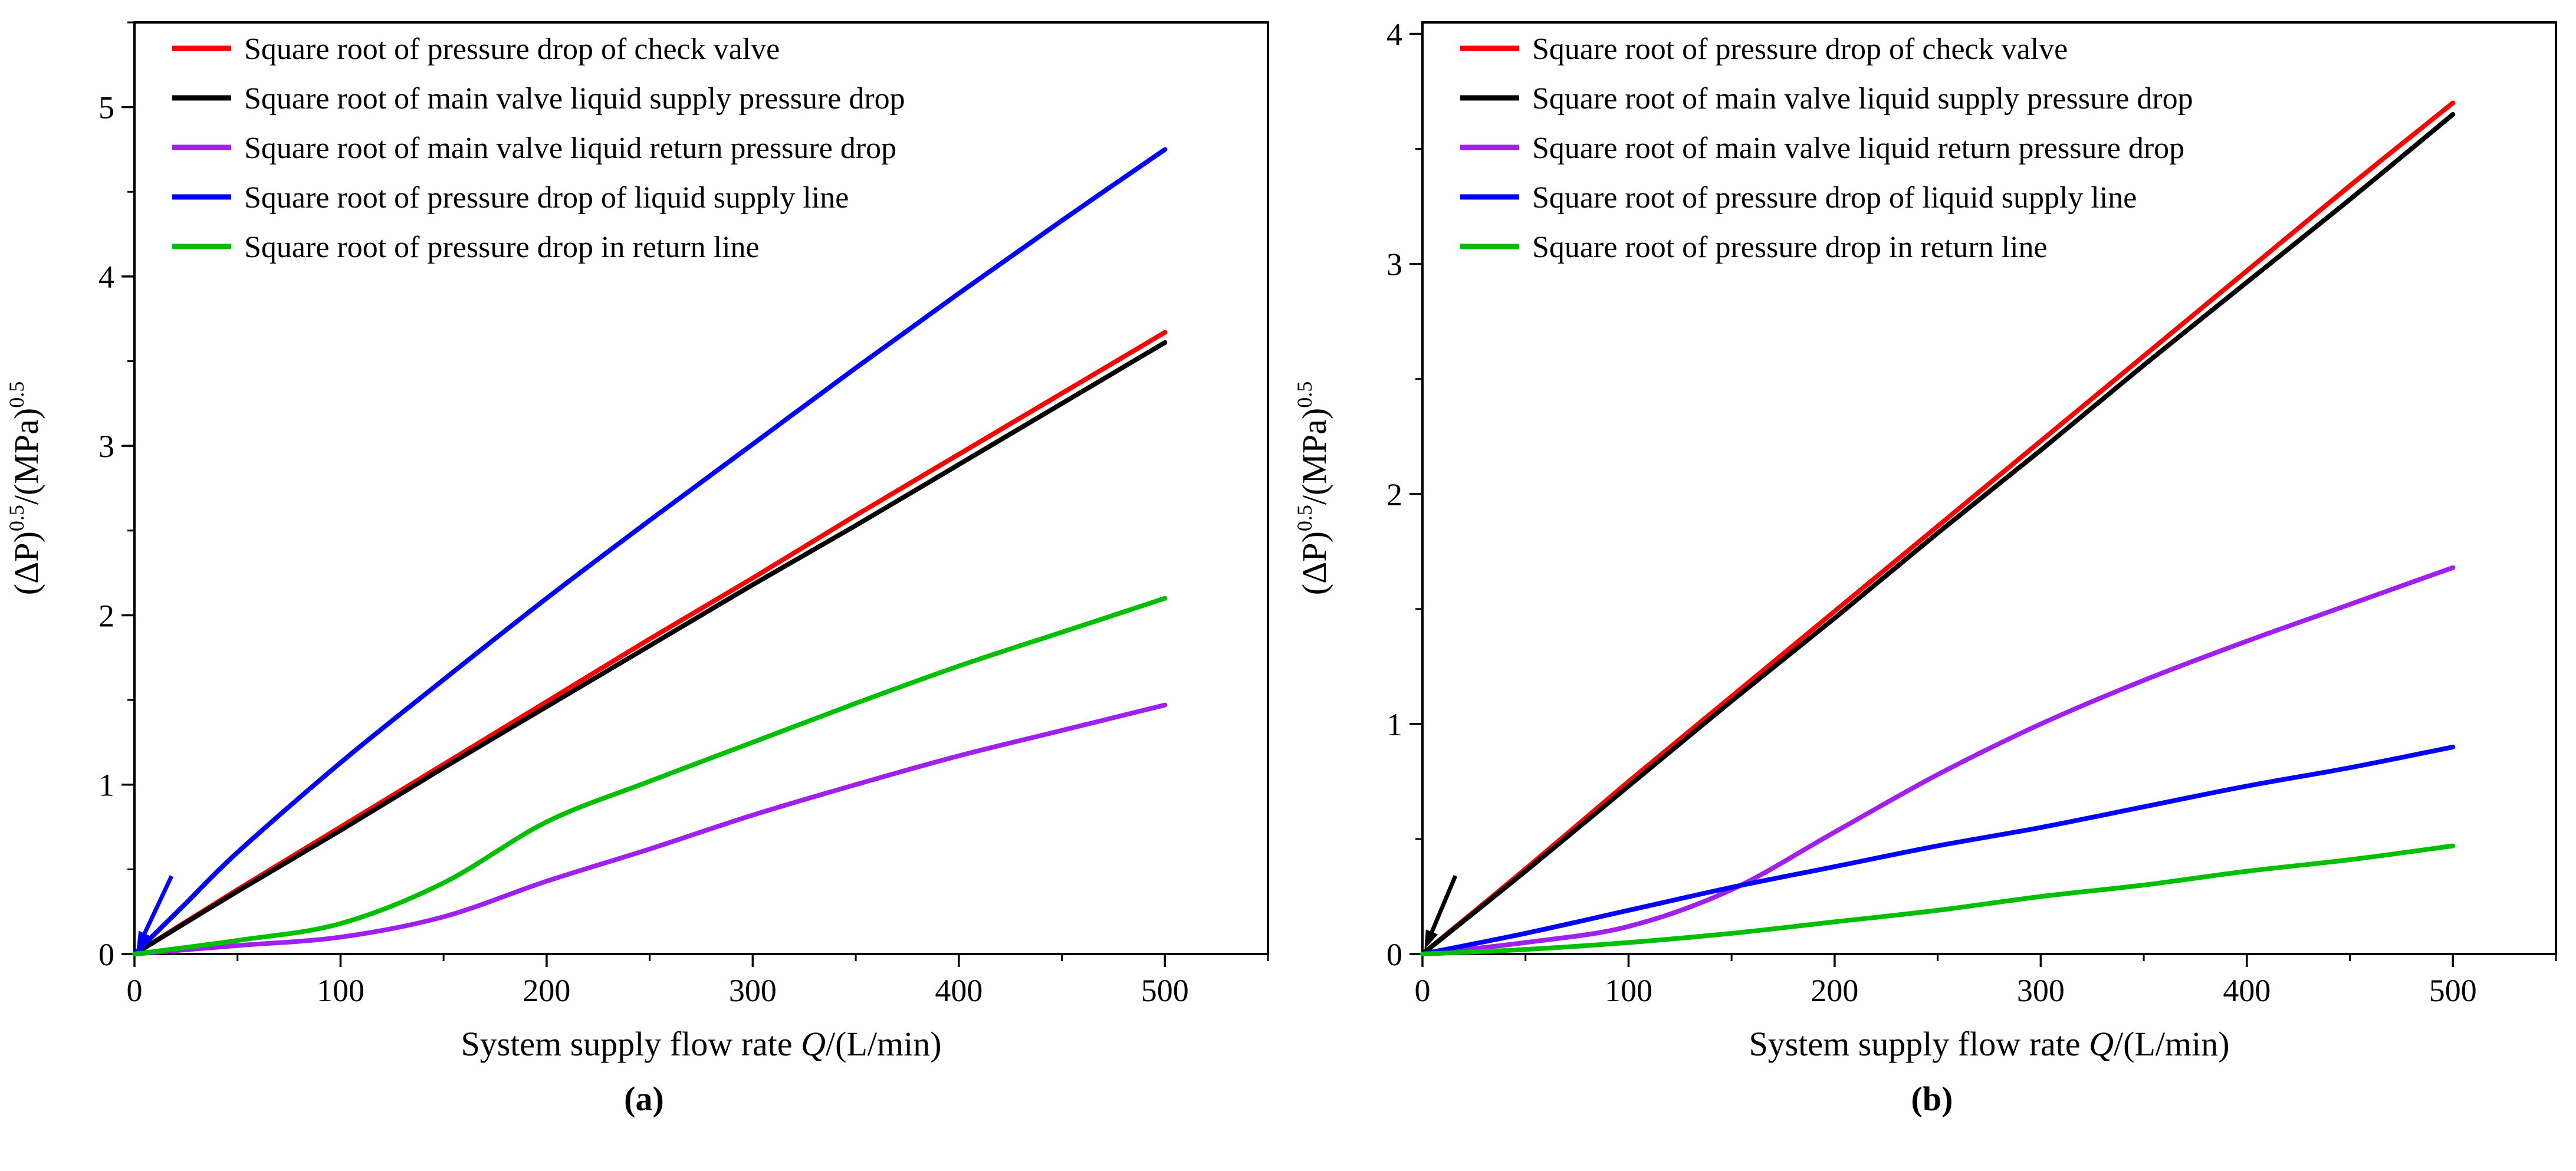 The image size is (2576, 1171). What do you see at coordinates (1932, 1099) in the screenshot?
I see `chart-b-caption: (b)` at bounding box center [1932, 1099].